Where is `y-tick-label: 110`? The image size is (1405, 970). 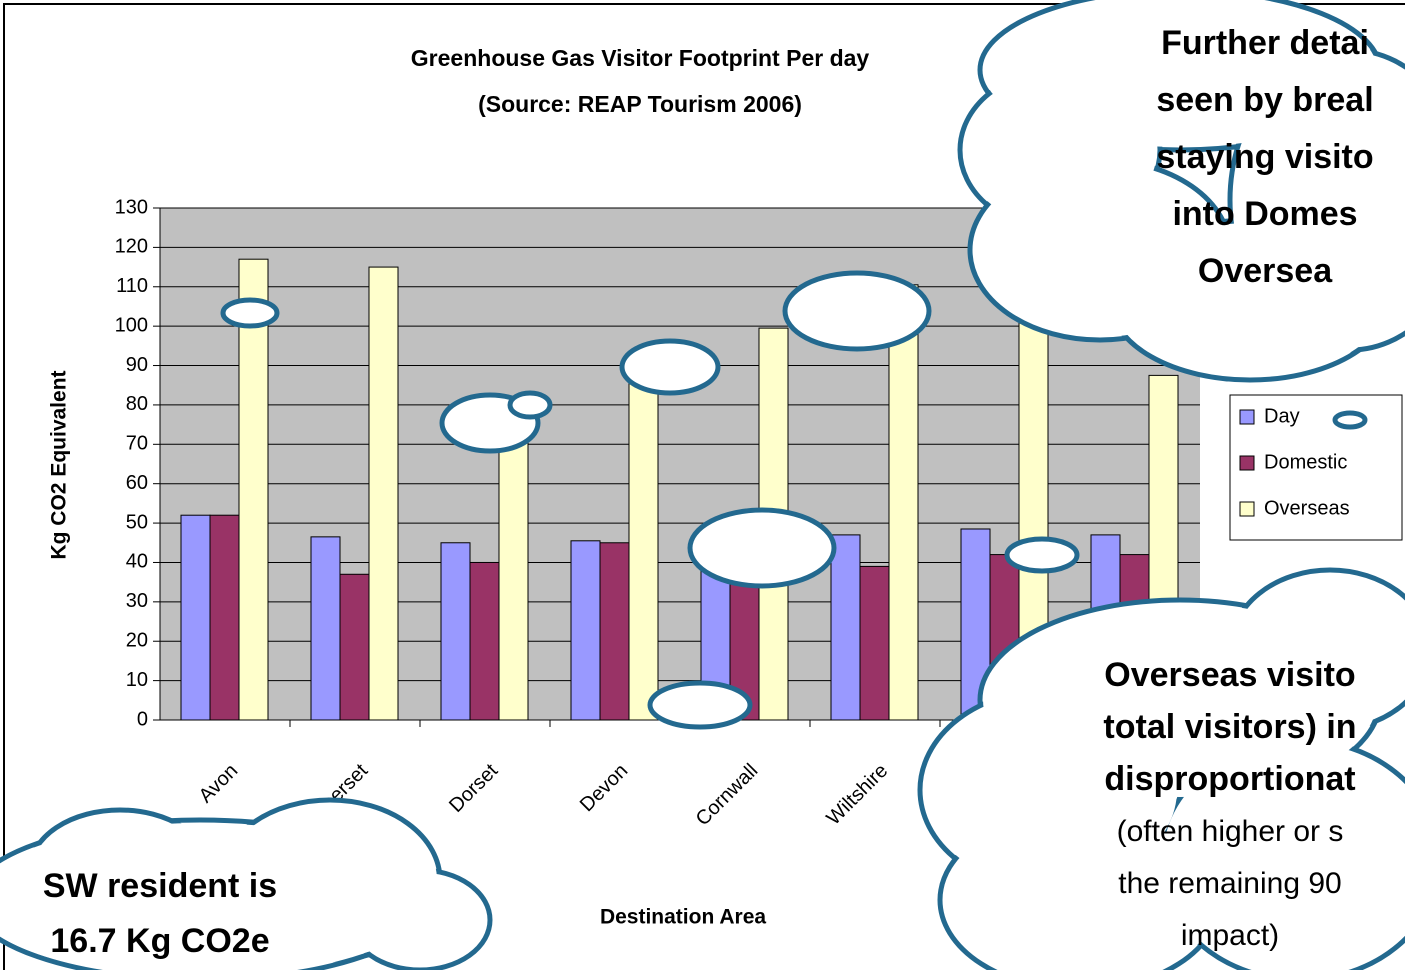 y-tick-label: 110 is located at coordinates (132, 286).